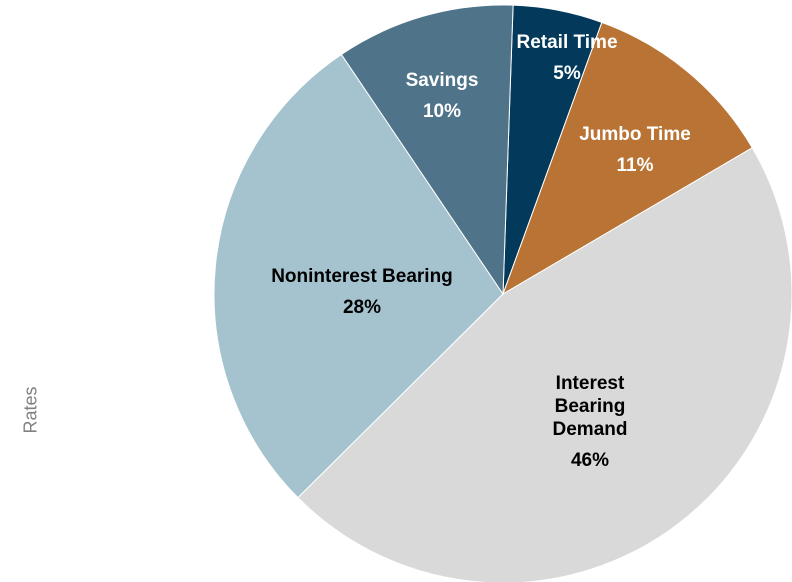  Describe the element at coordinates (362, 307) in the screenshot. I see `slice-value: 28%` at that location.